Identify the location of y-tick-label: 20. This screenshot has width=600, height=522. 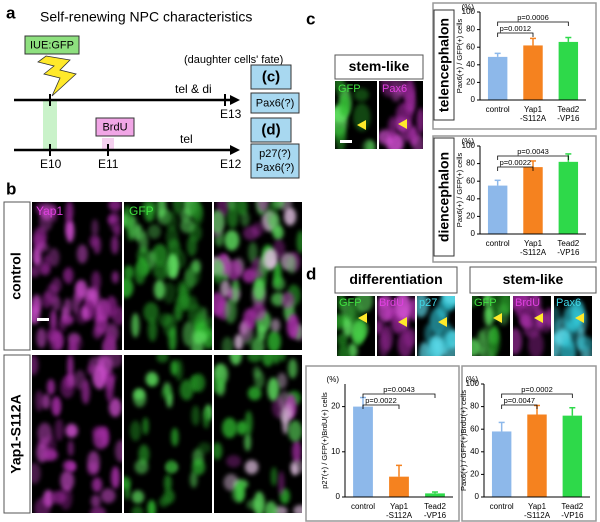
(474, 474).